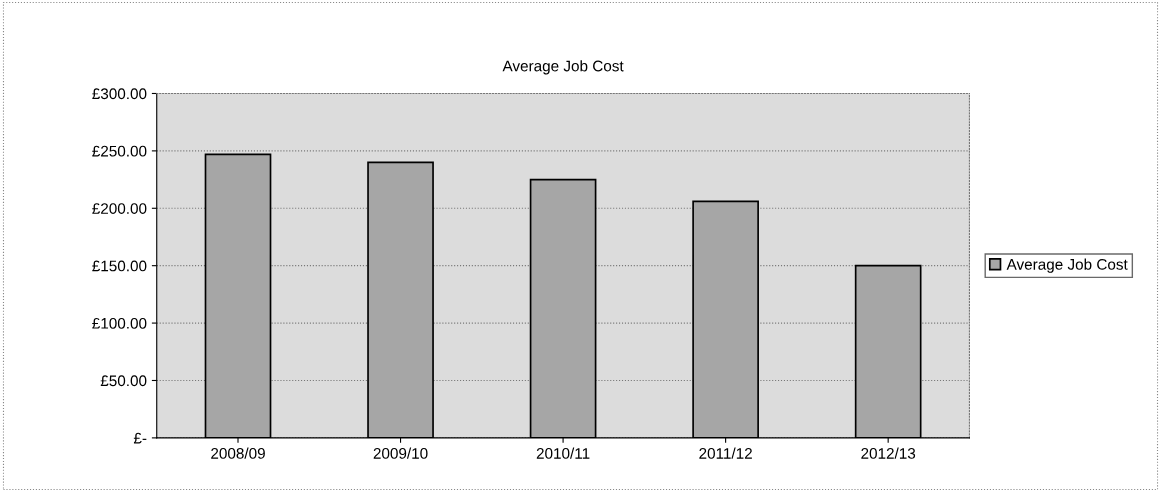 The width and height of the screenshot is (1161, 492). I want to click on y-tick-label: £150.00, so click(119, 266).